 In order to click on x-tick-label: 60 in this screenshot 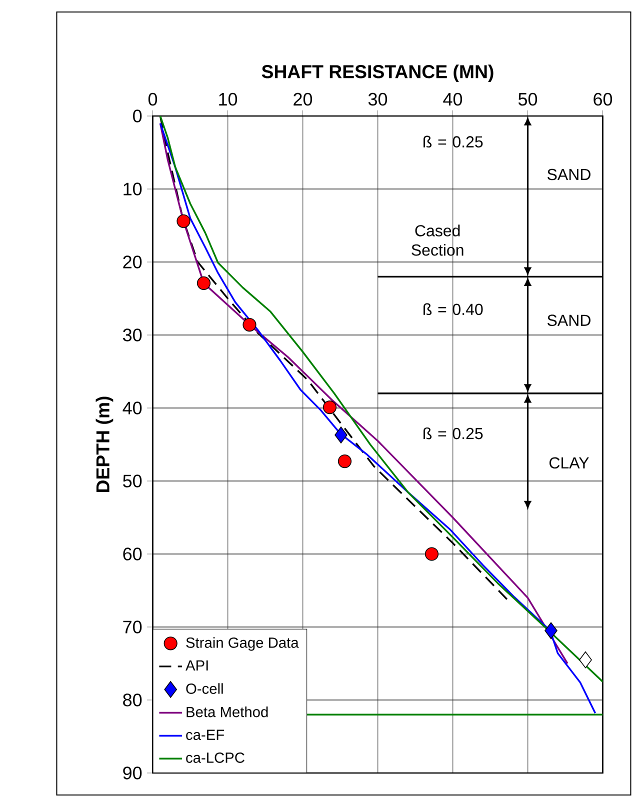, I will do `click(603, 99)`.